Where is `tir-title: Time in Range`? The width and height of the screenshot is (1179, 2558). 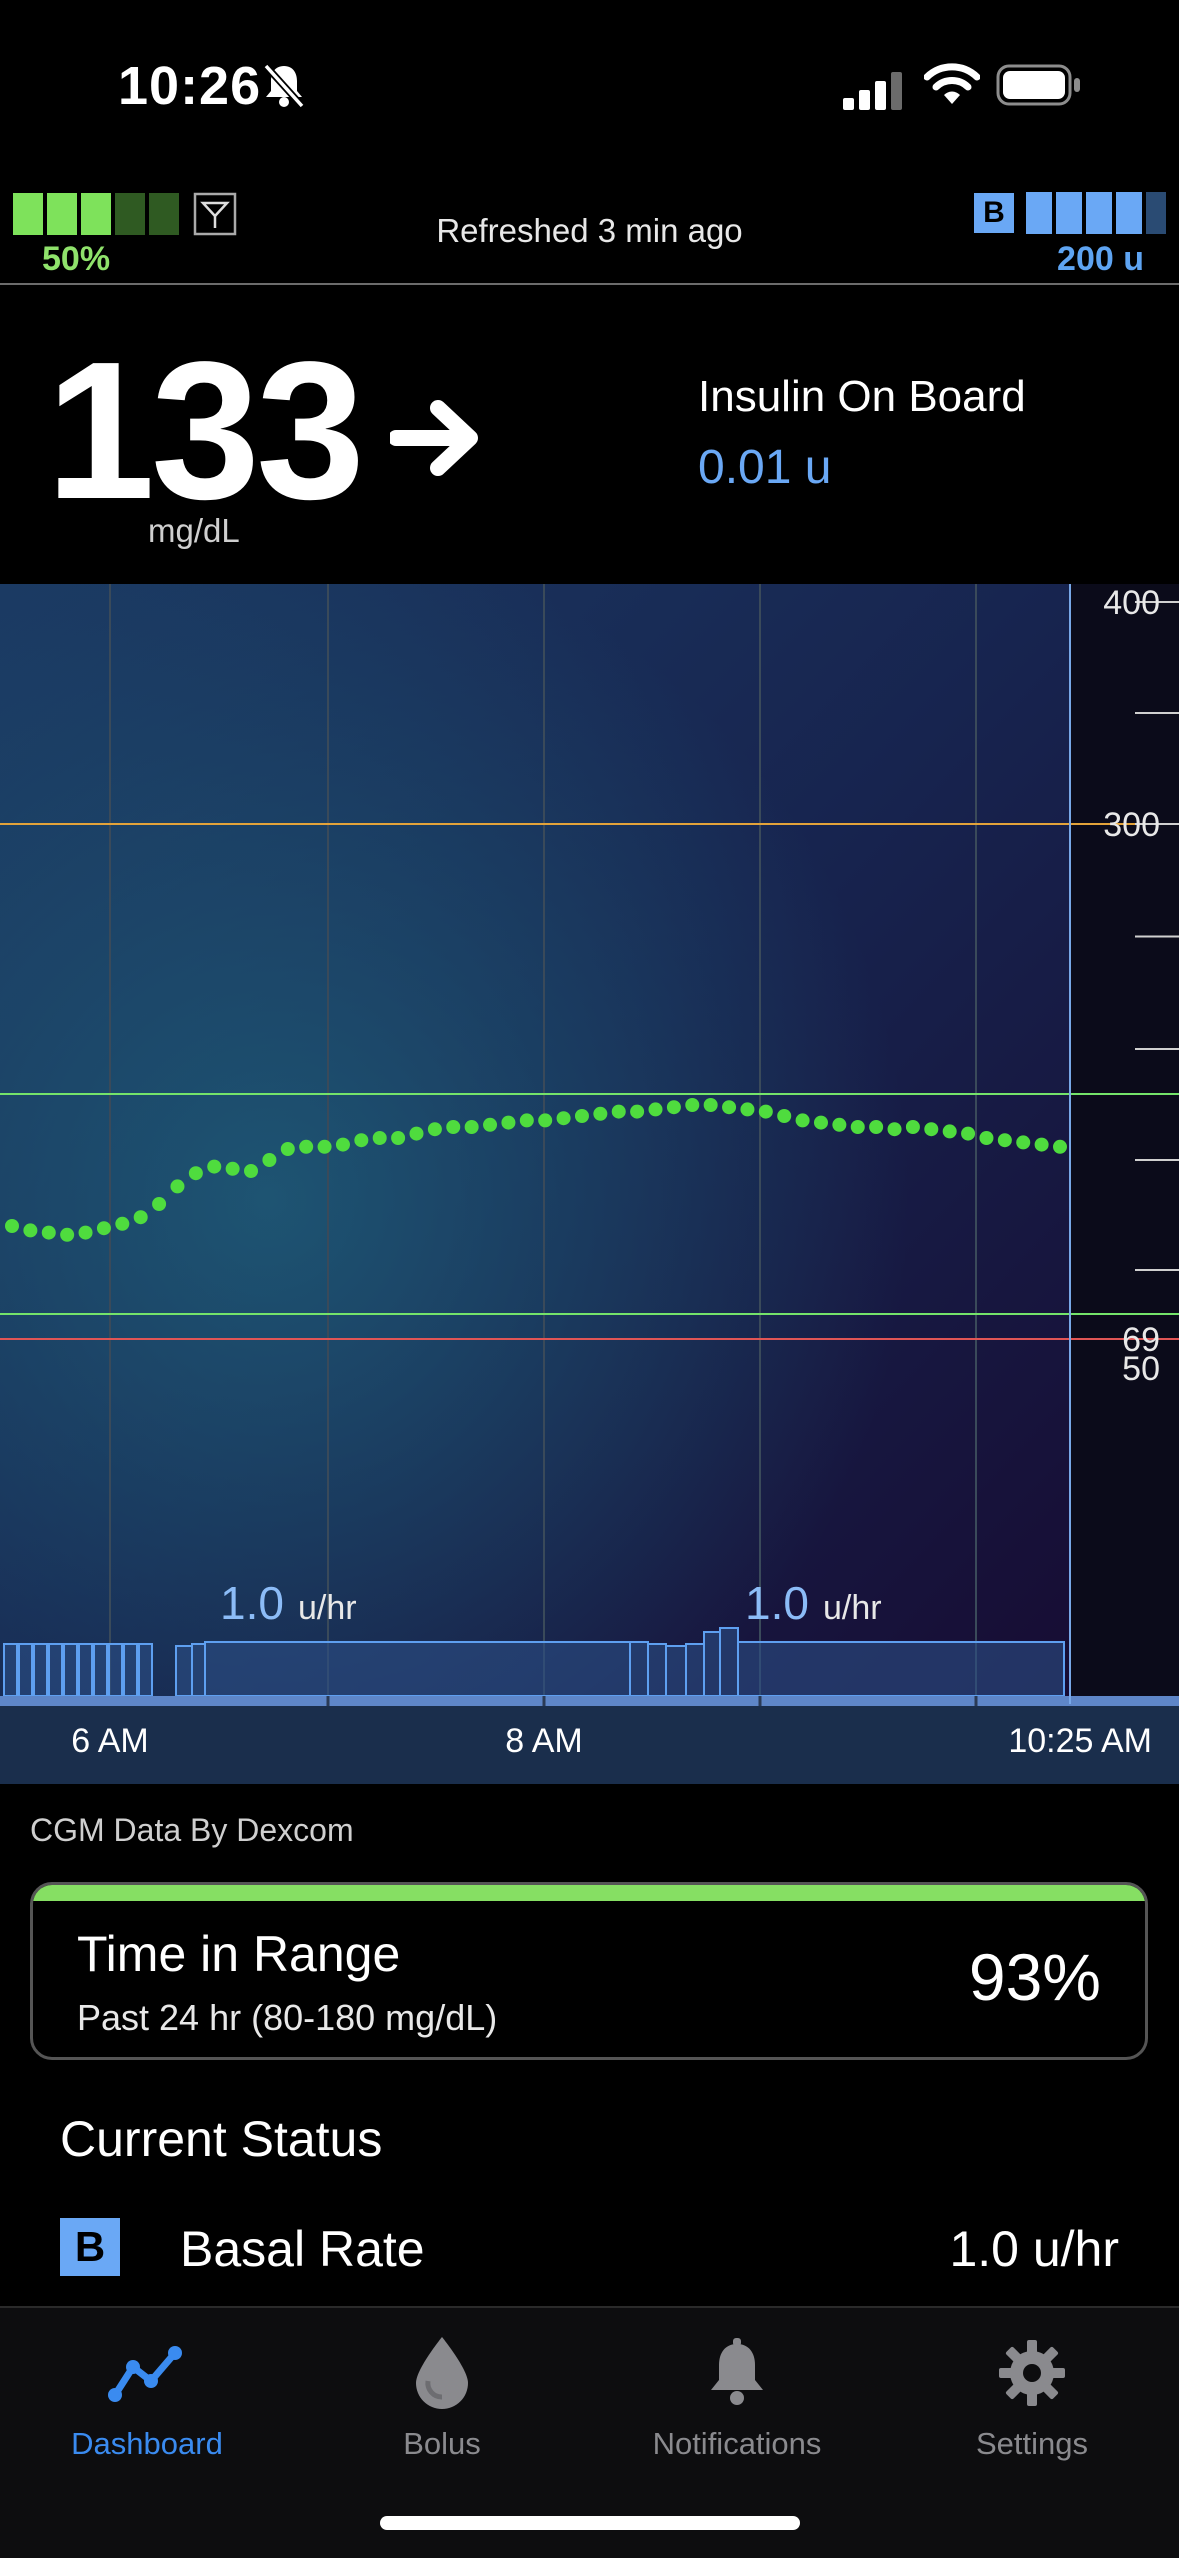 tir-title: Time in Range is located at coordinates (239, 1954).